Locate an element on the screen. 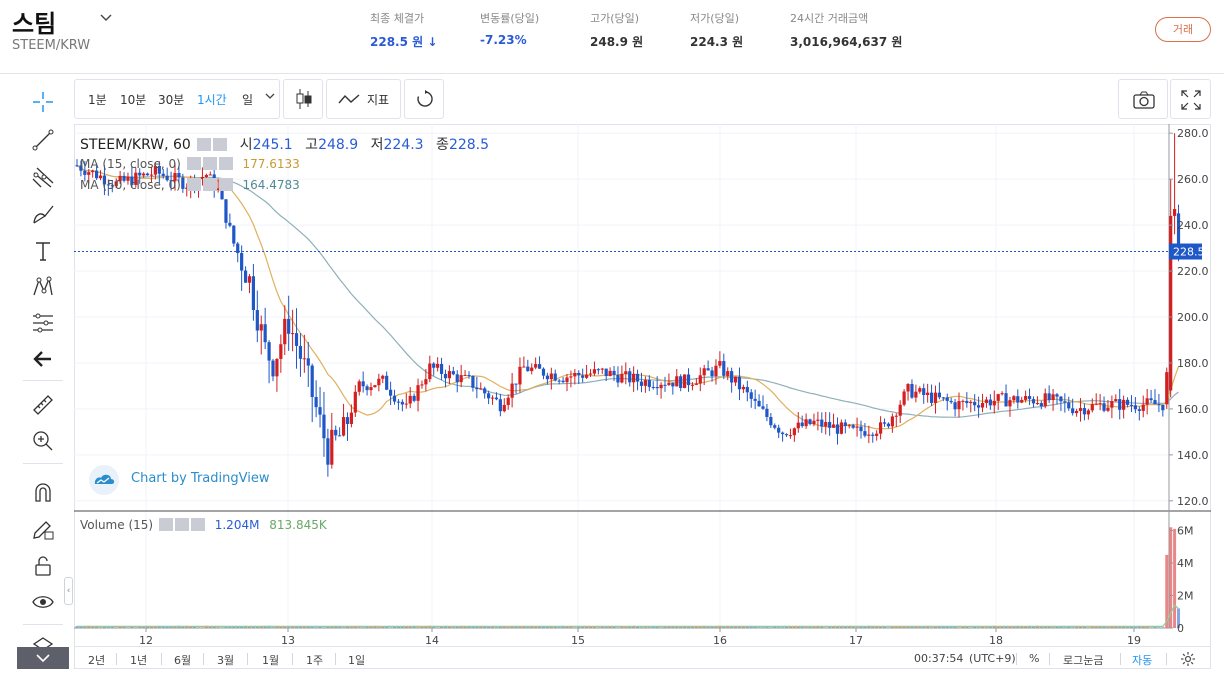  ma15-settings-icon is located at coordinates (209, 163).